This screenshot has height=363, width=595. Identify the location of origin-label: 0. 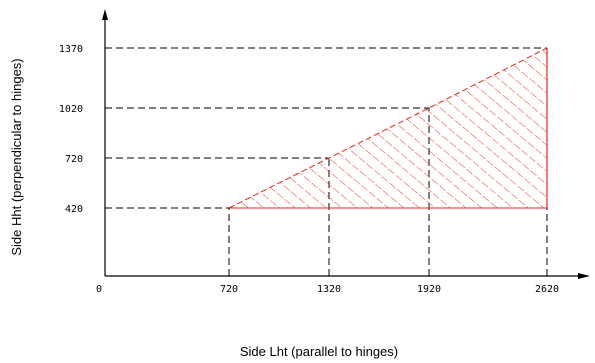
(99, 289).